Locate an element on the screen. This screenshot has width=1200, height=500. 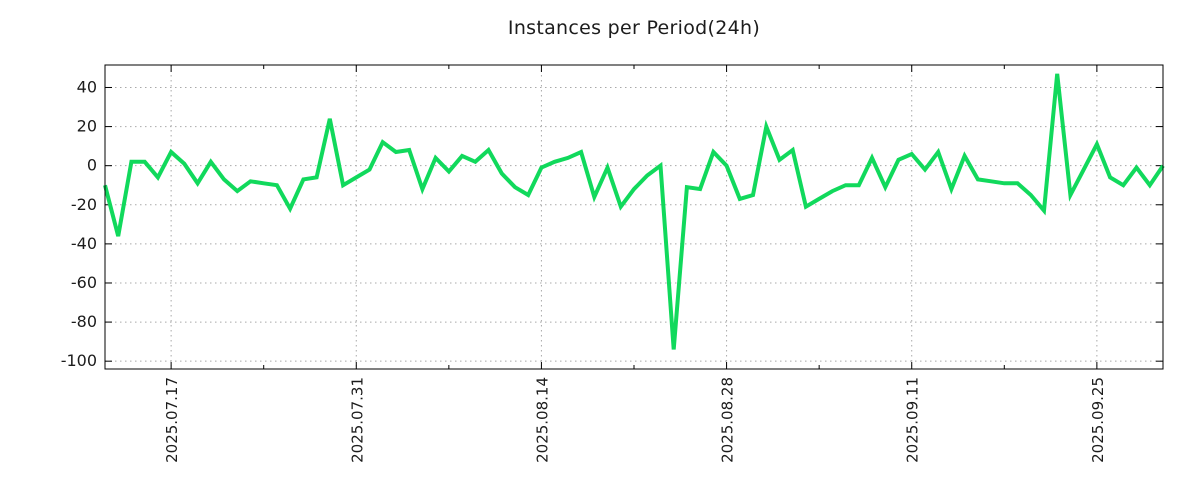
x-tick-label: 2025.09.25 is located at coordinates (1098, 420).